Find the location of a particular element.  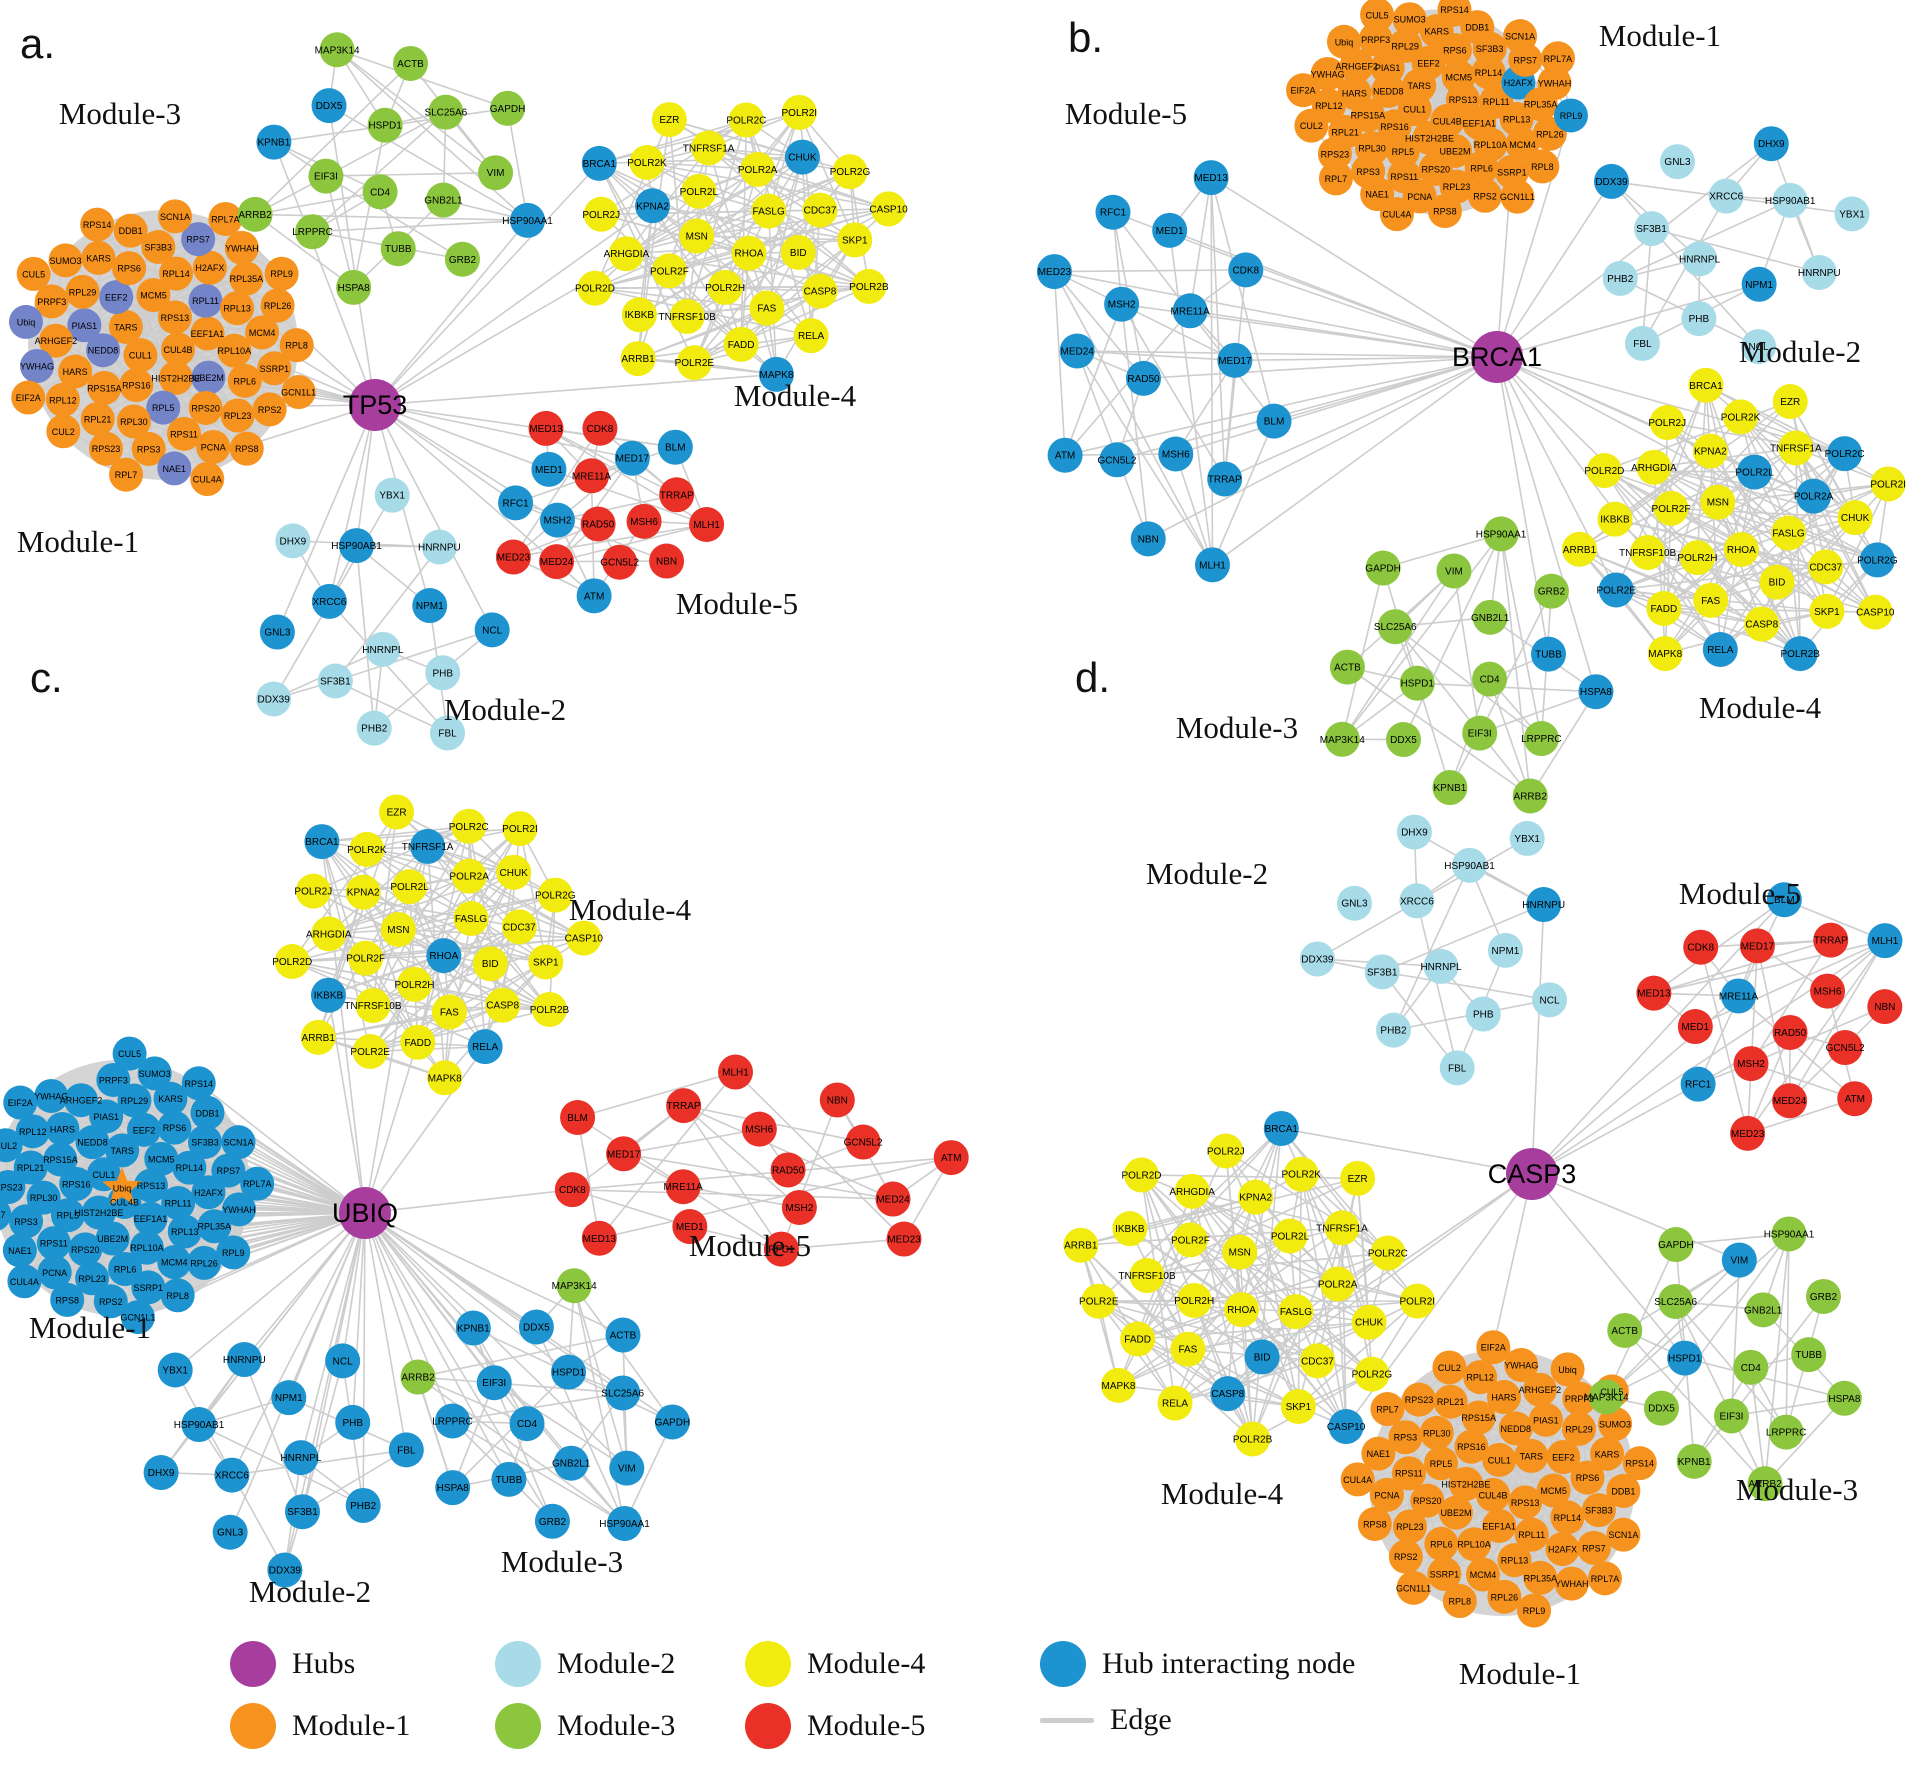

node-YWHAG is located at coordinates (51, 1095).